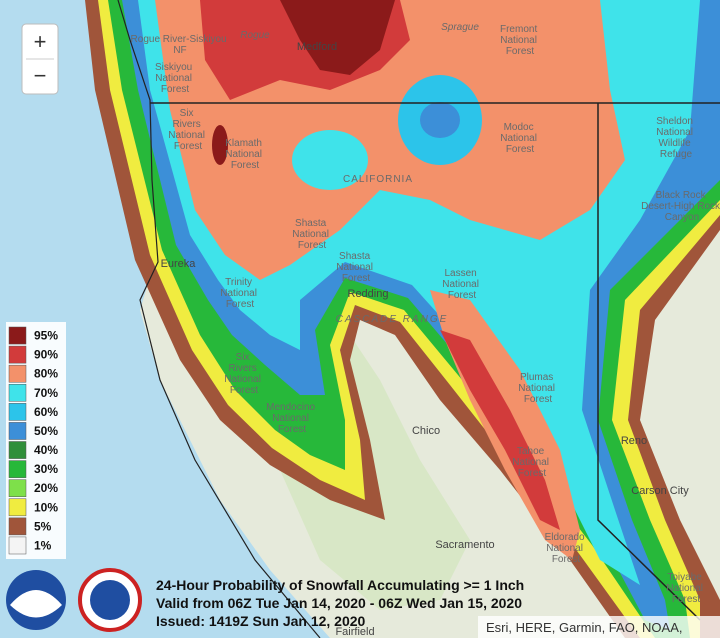 The image size is (720, 638). I want to click on legend-label: 80%, so click(46, 374).